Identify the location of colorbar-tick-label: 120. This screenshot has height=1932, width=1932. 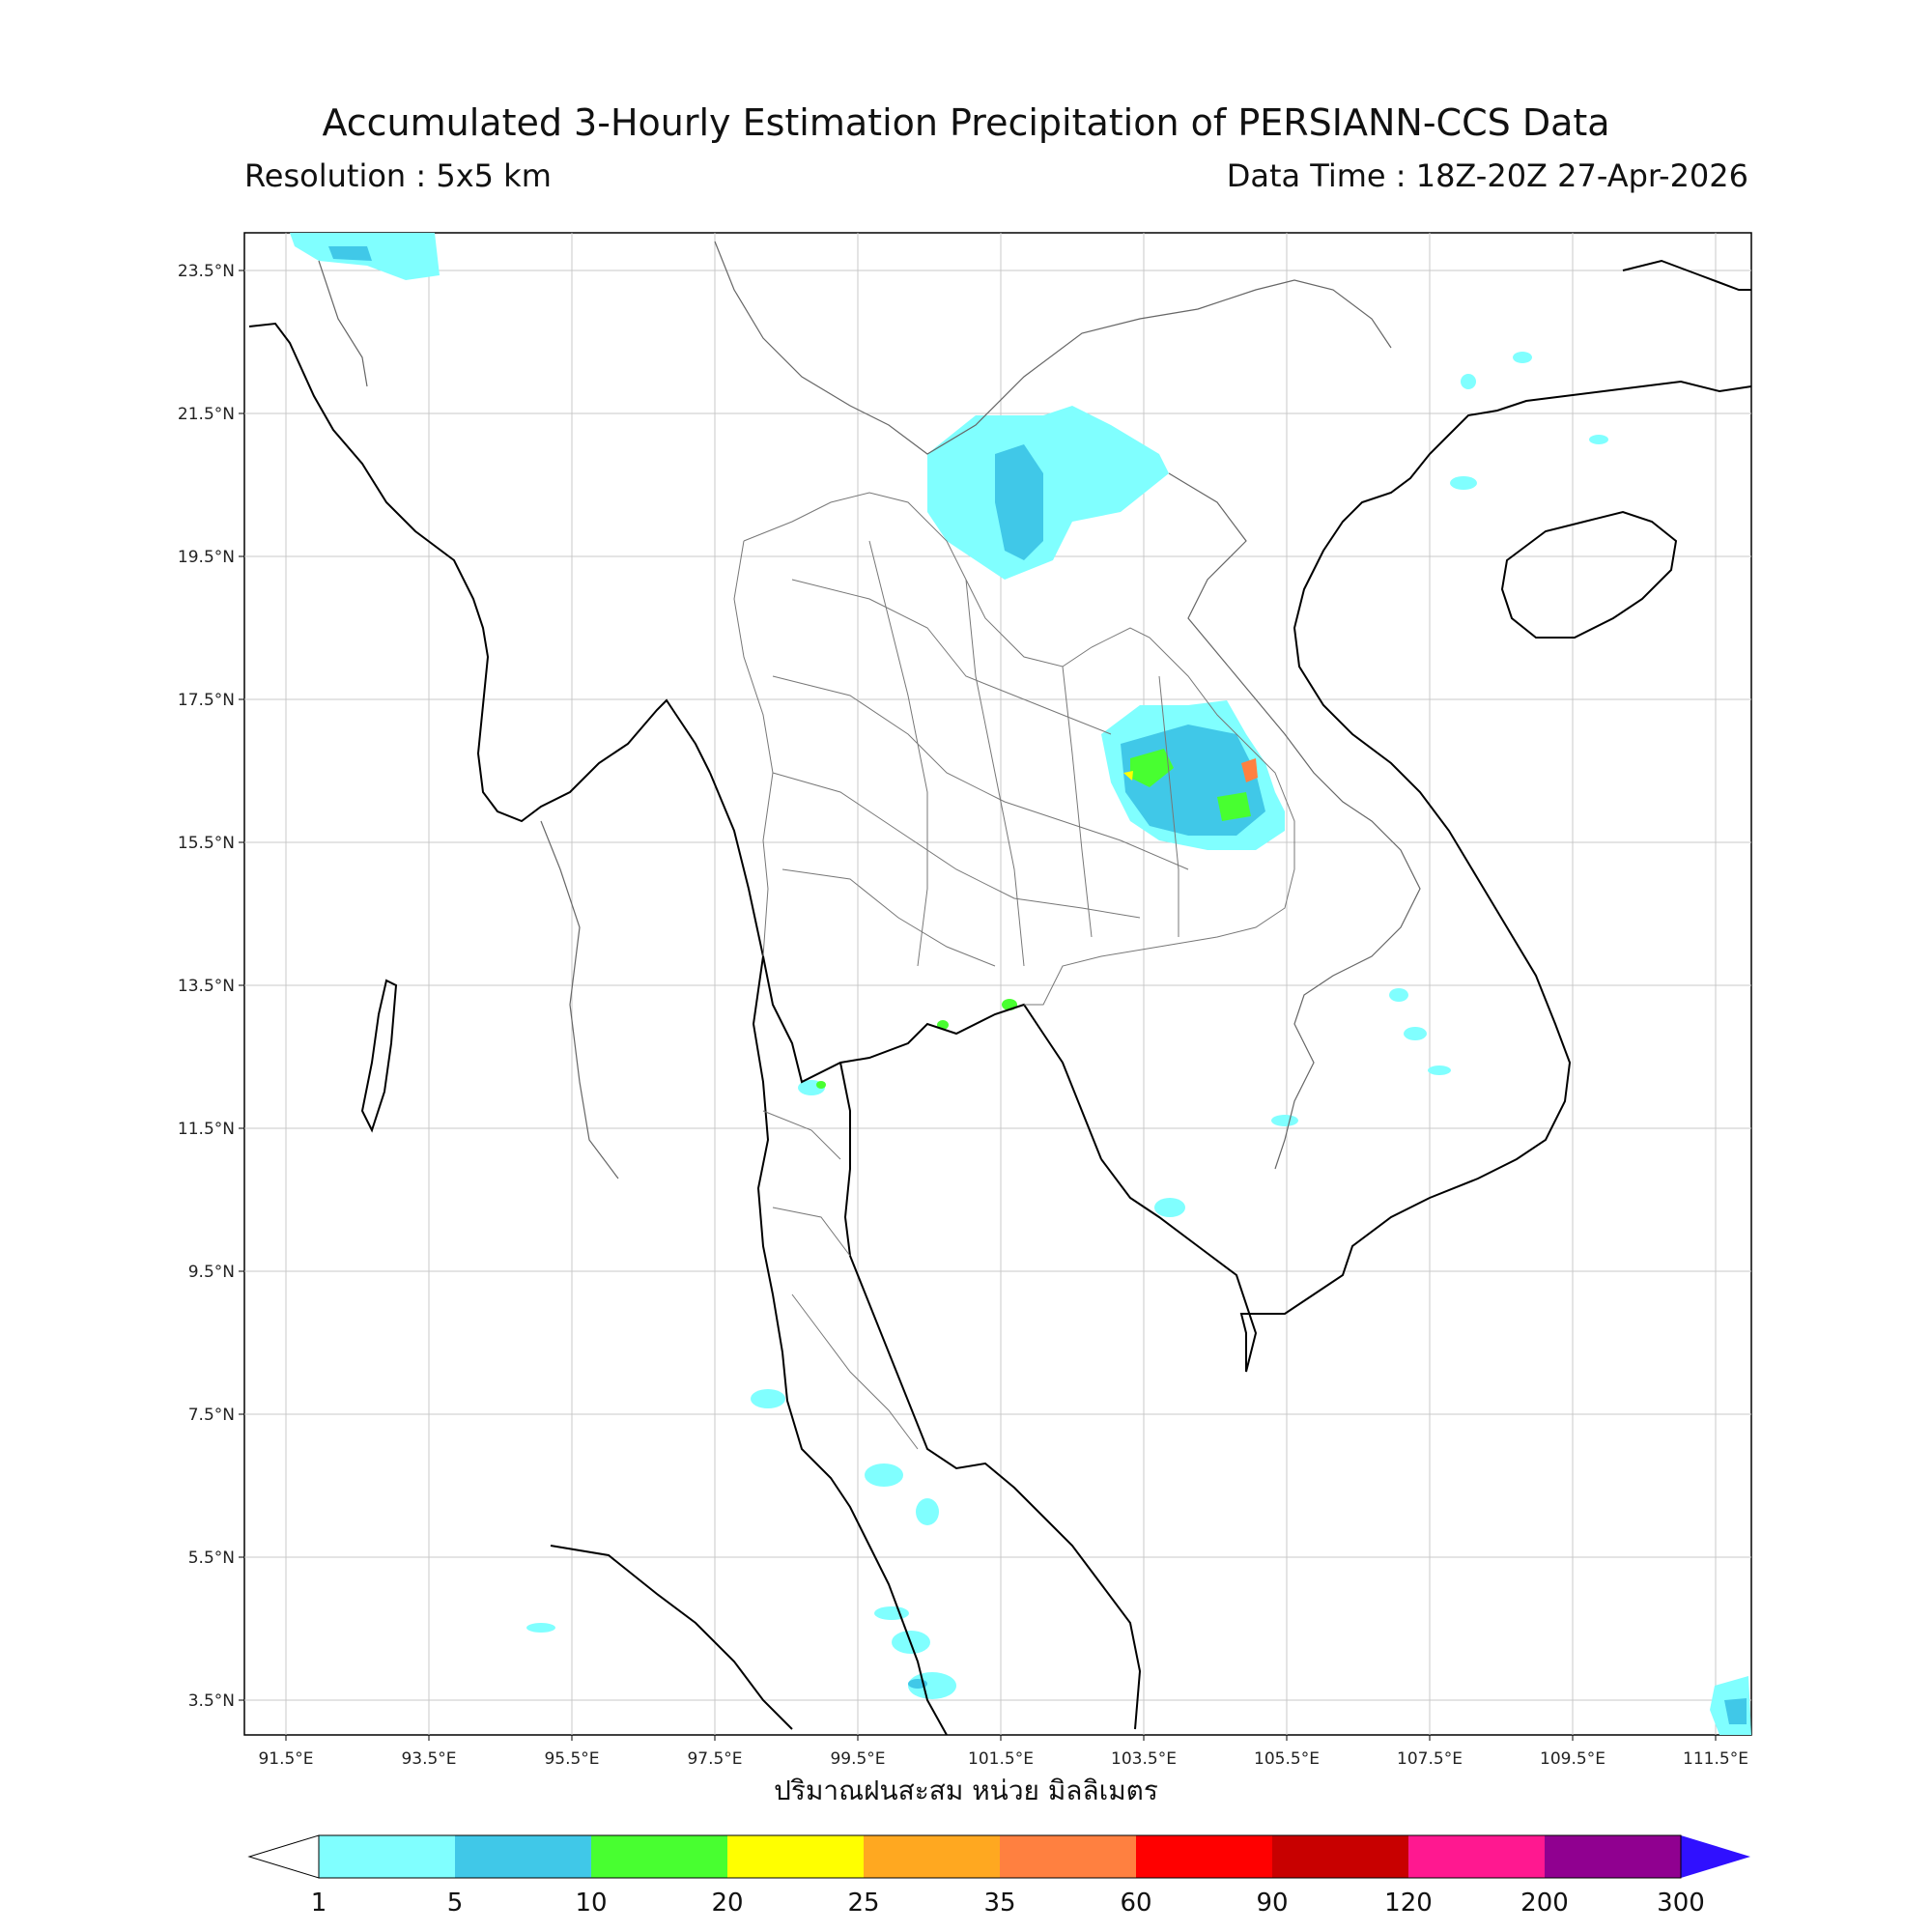
(1408, 1903).